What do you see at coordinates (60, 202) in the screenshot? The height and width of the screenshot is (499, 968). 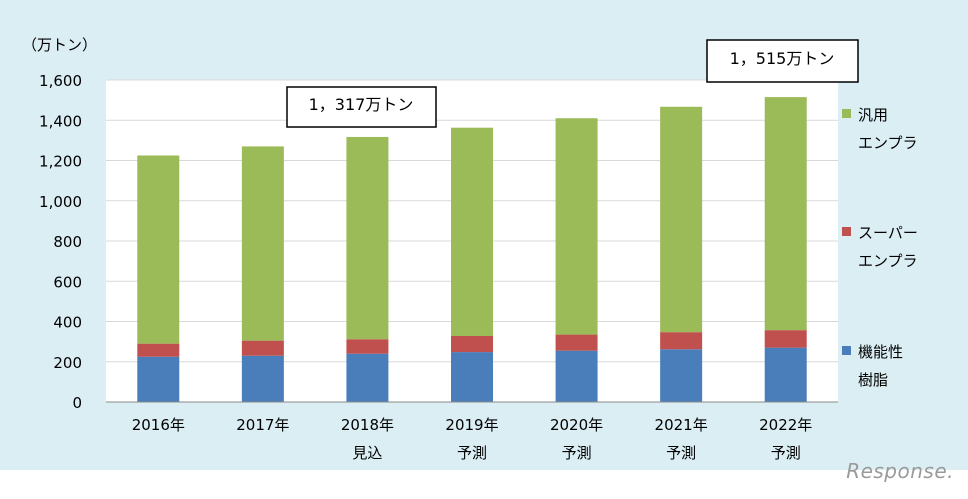 I see `y-tick-label: 1,000` at bounding box center [60, 202].